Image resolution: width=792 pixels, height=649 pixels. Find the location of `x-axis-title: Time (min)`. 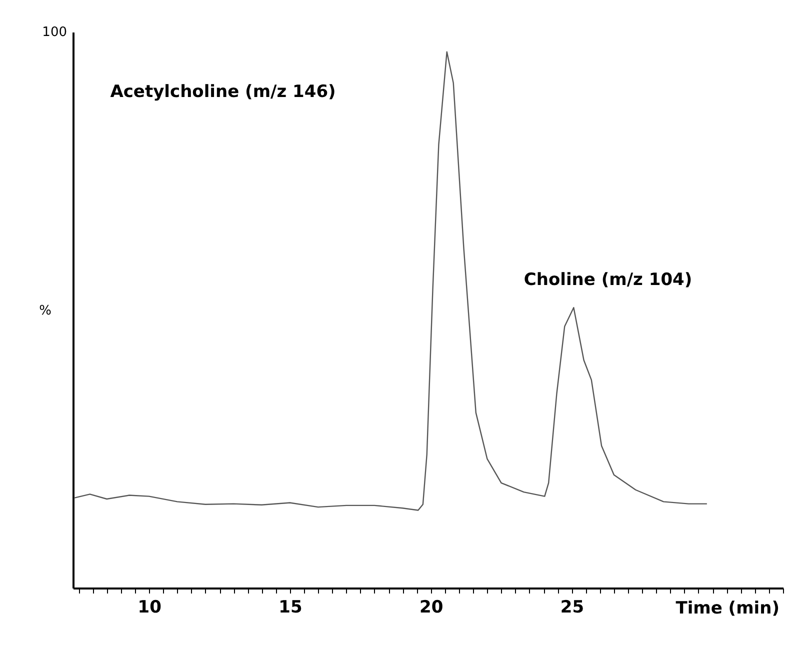

x-axis-title: Time (min) is located at coordinates (728, 608).